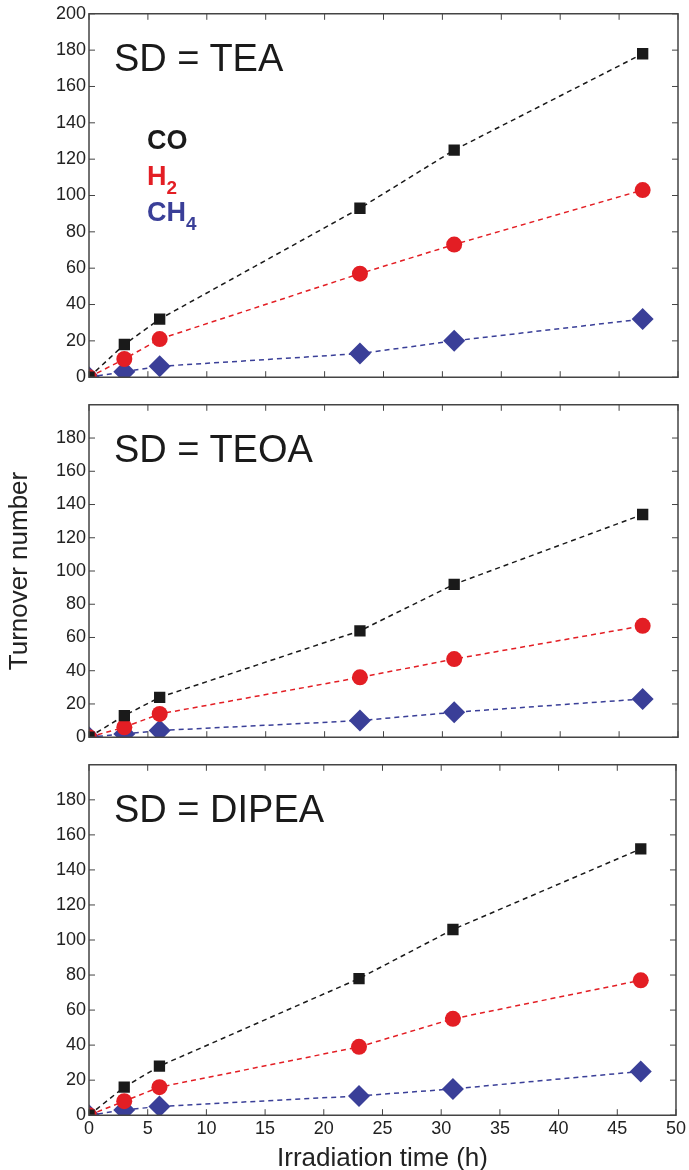  Describe the element at coordinates (323, 1127) in the screenshot. I see `x-tick-label: 20` at that location.